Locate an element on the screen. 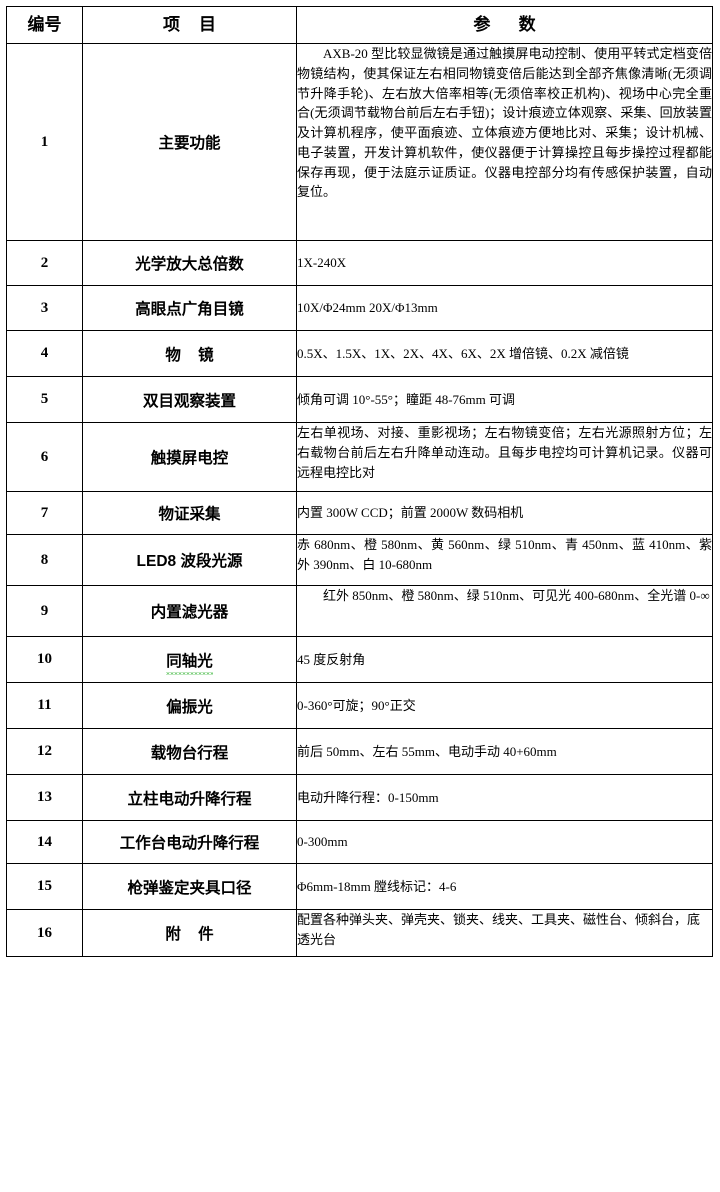  row-parameter-value: 电动升降行程：0-150mm is located at coordinates (504, 797).